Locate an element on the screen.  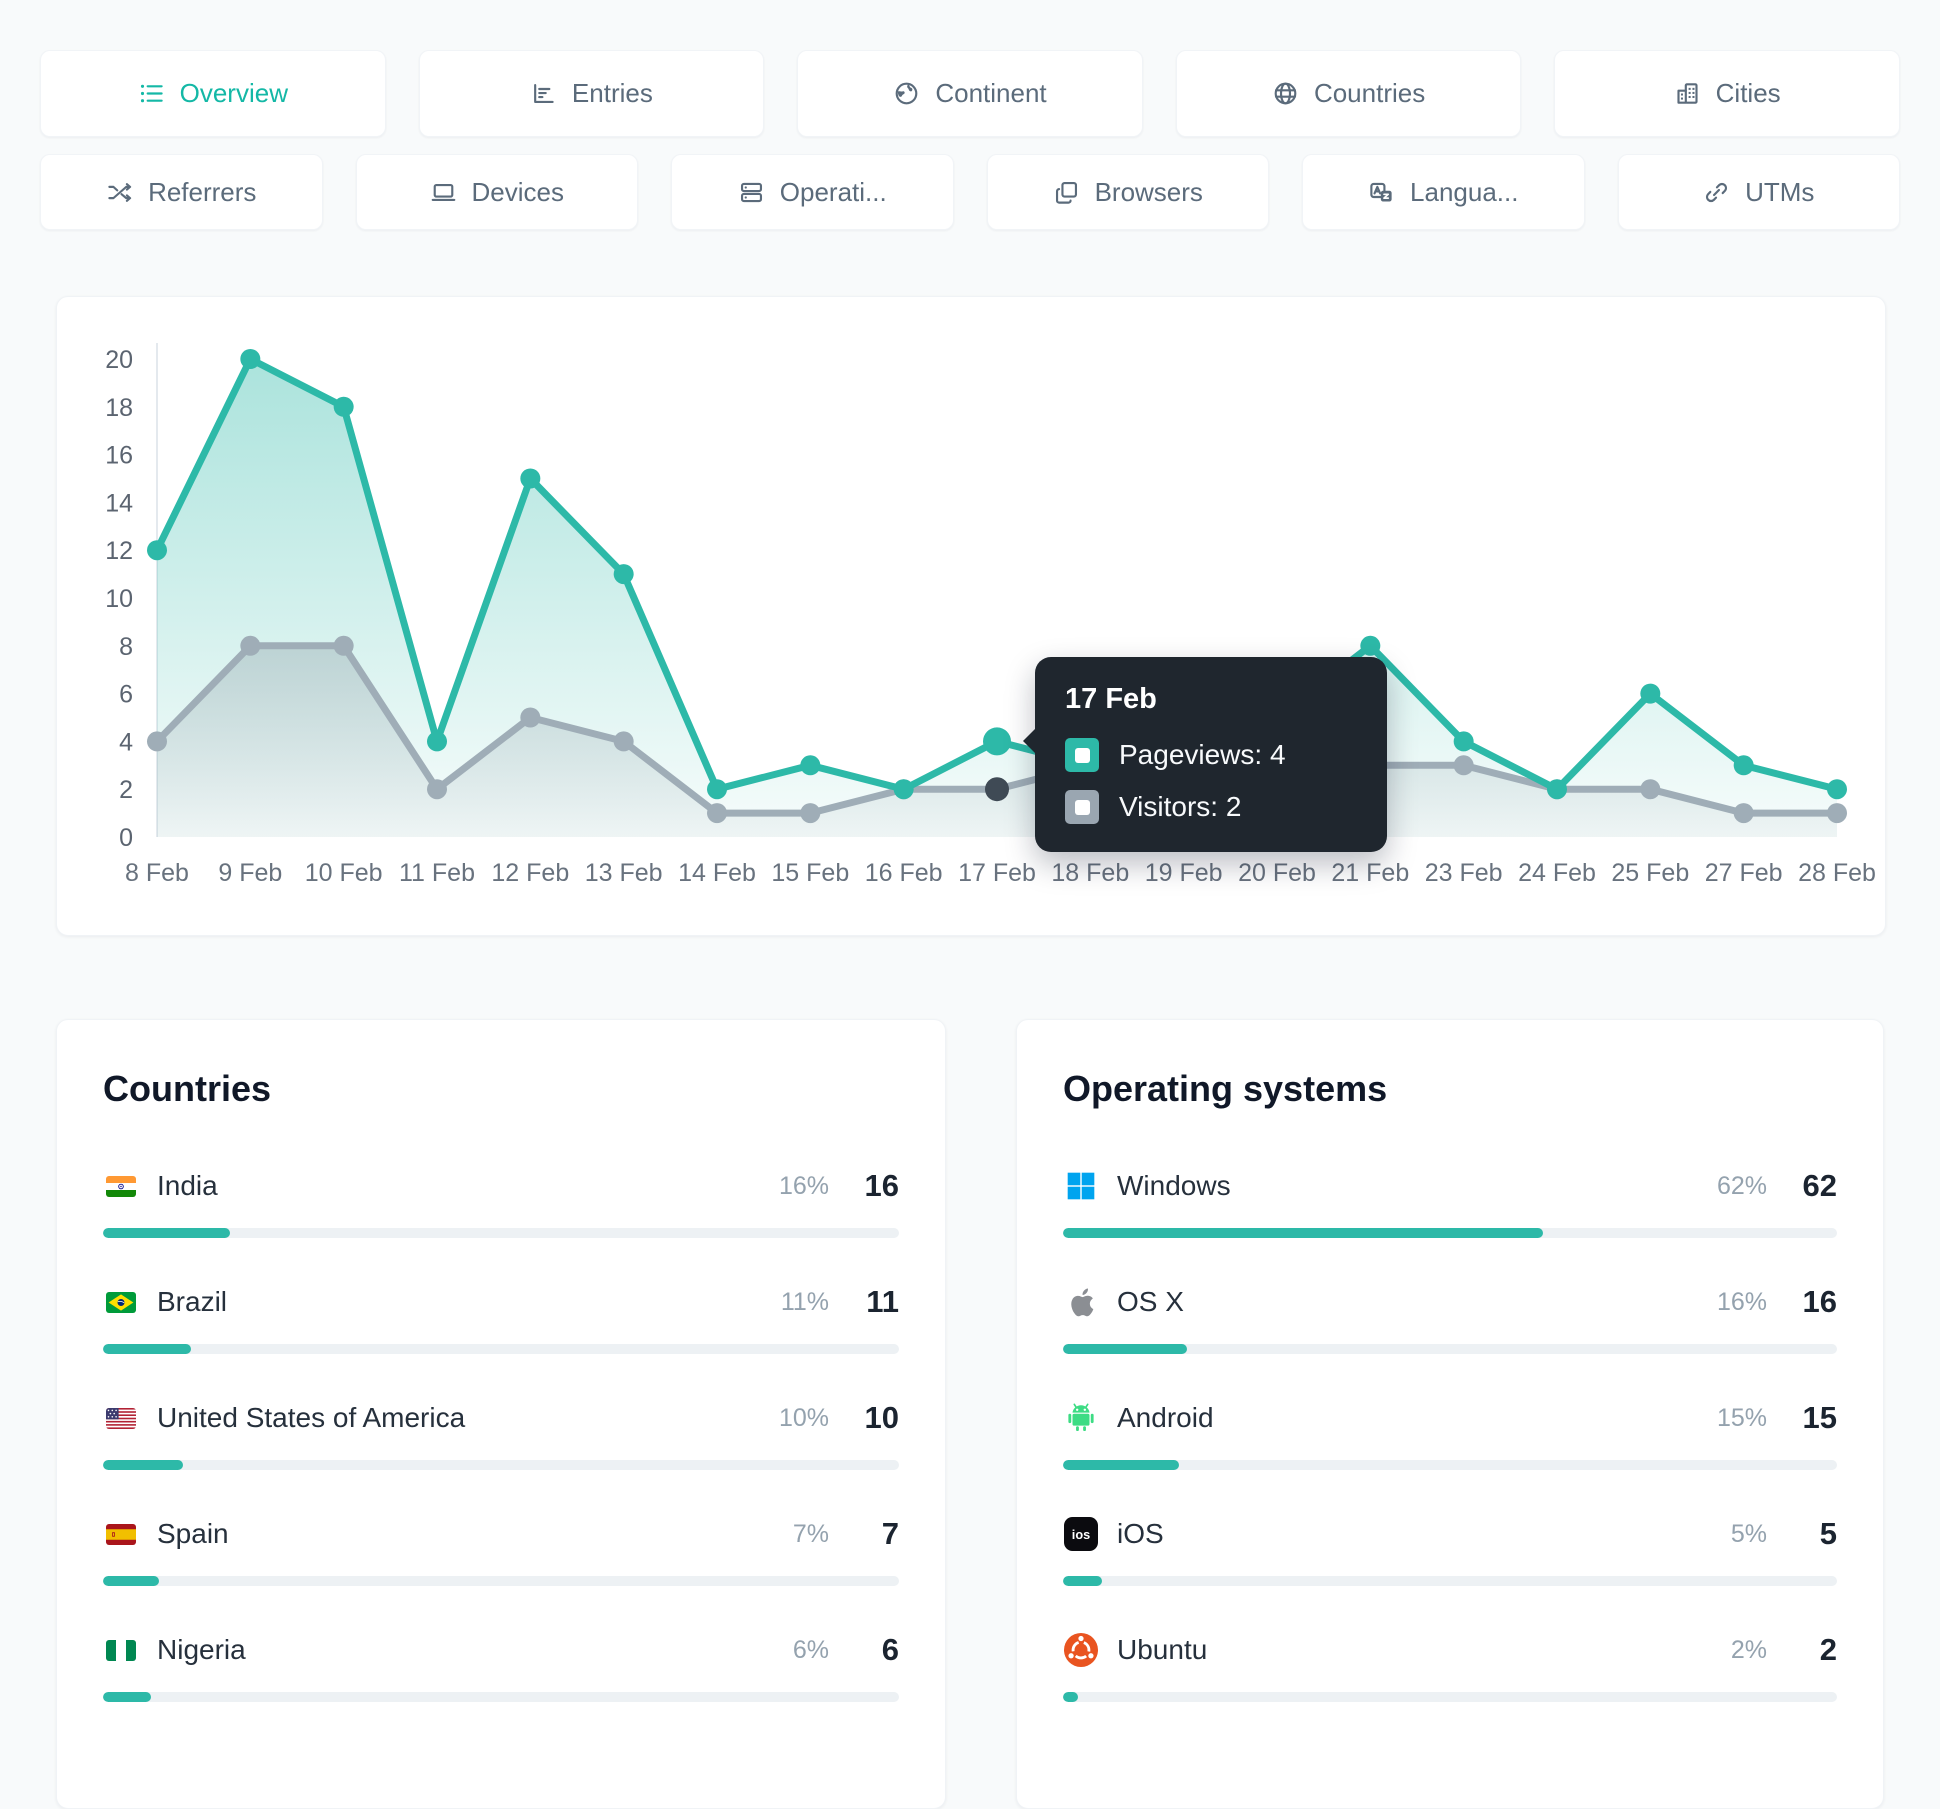
tab-overview: Overview is located at coordinates (213, 93).